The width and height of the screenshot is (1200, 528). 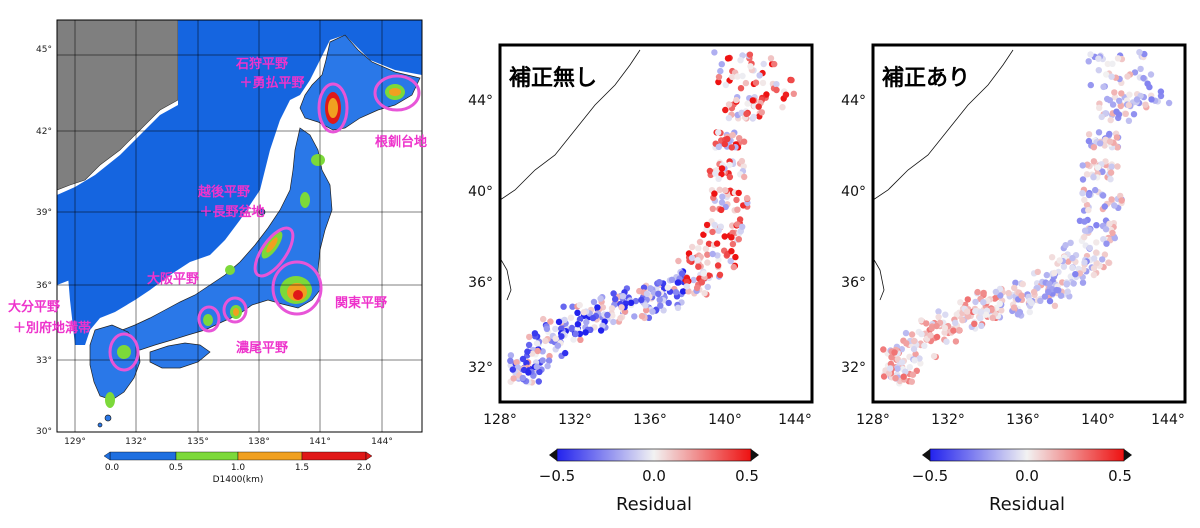 What do you see at coordinates (654, 504) in the screenshot?
I see `colorbar-label: Residual` at bounding box center [654, 504].